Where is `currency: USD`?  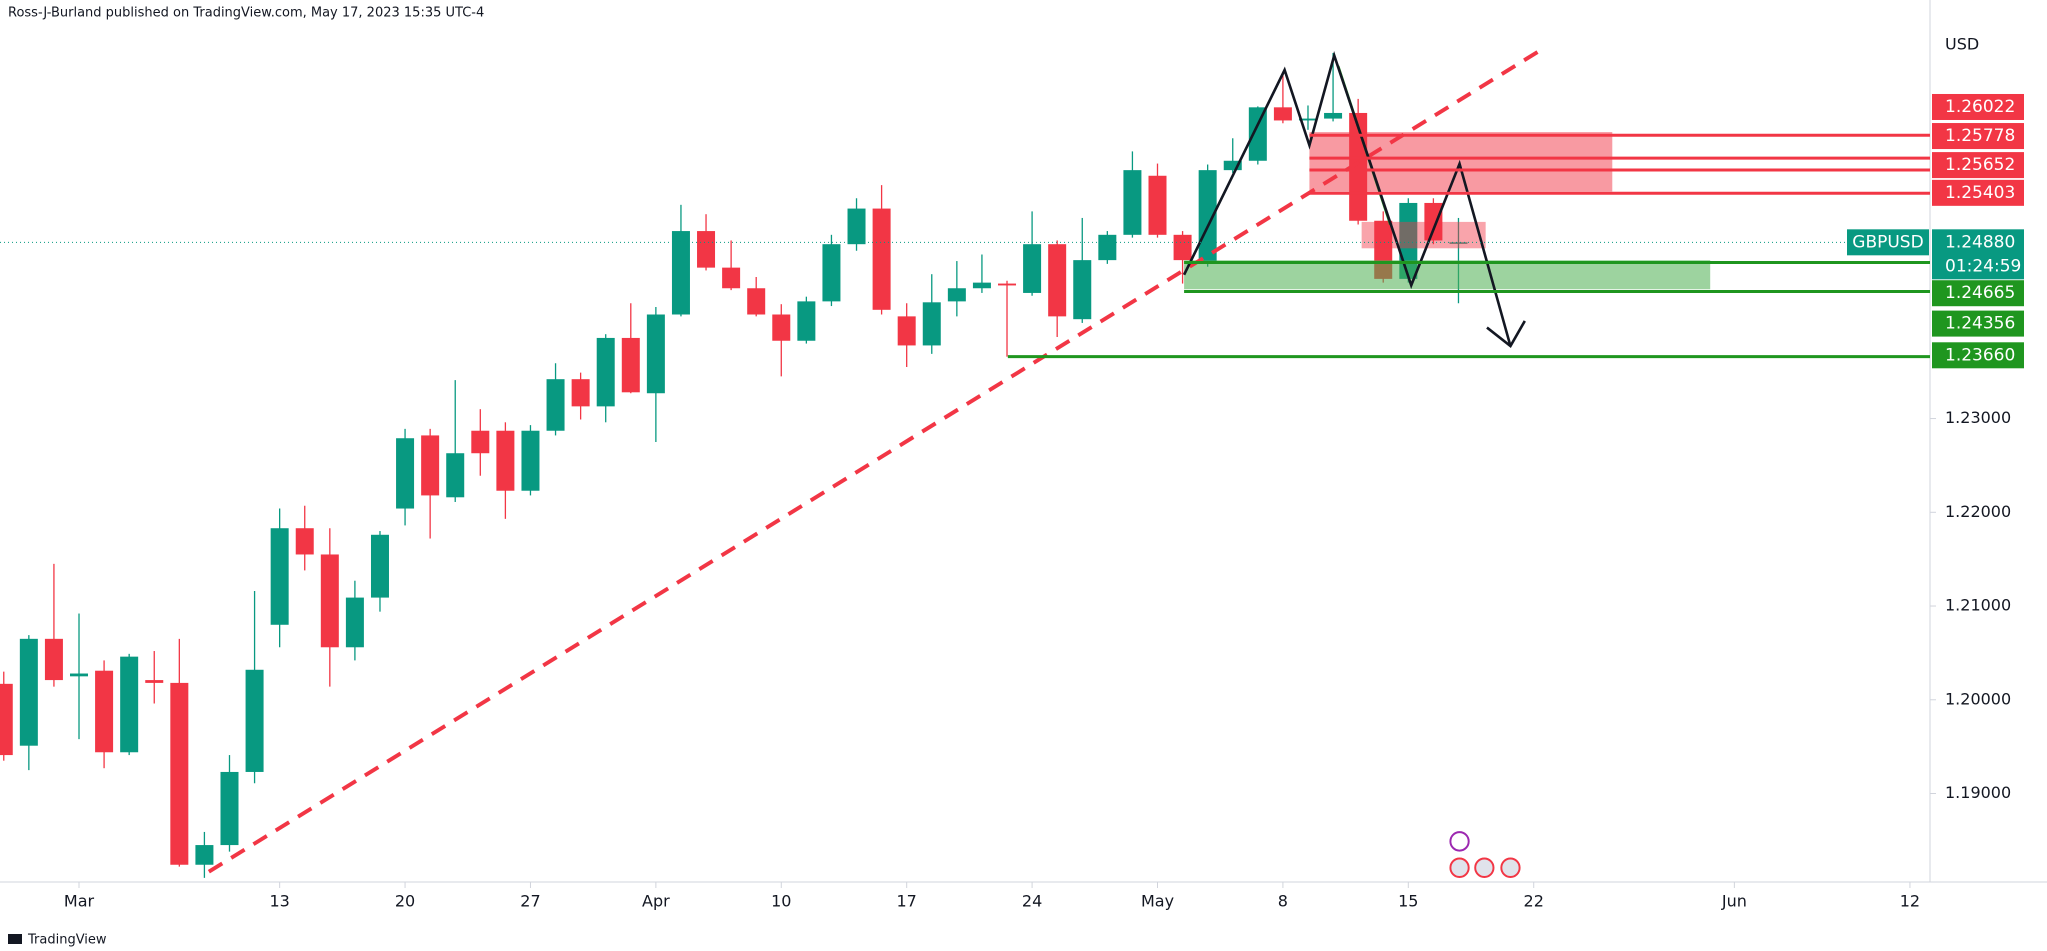 currency: USD is located at coordinates (1962, 44).